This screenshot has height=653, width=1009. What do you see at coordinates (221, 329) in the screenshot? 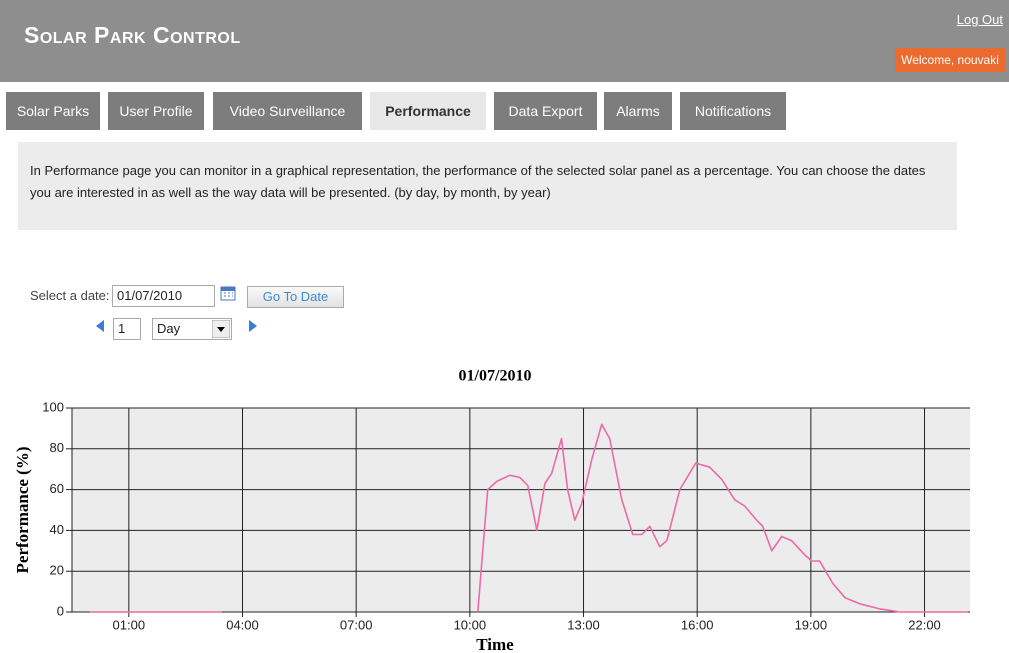
I see `select-arrow` at bounding box center [221, 329].